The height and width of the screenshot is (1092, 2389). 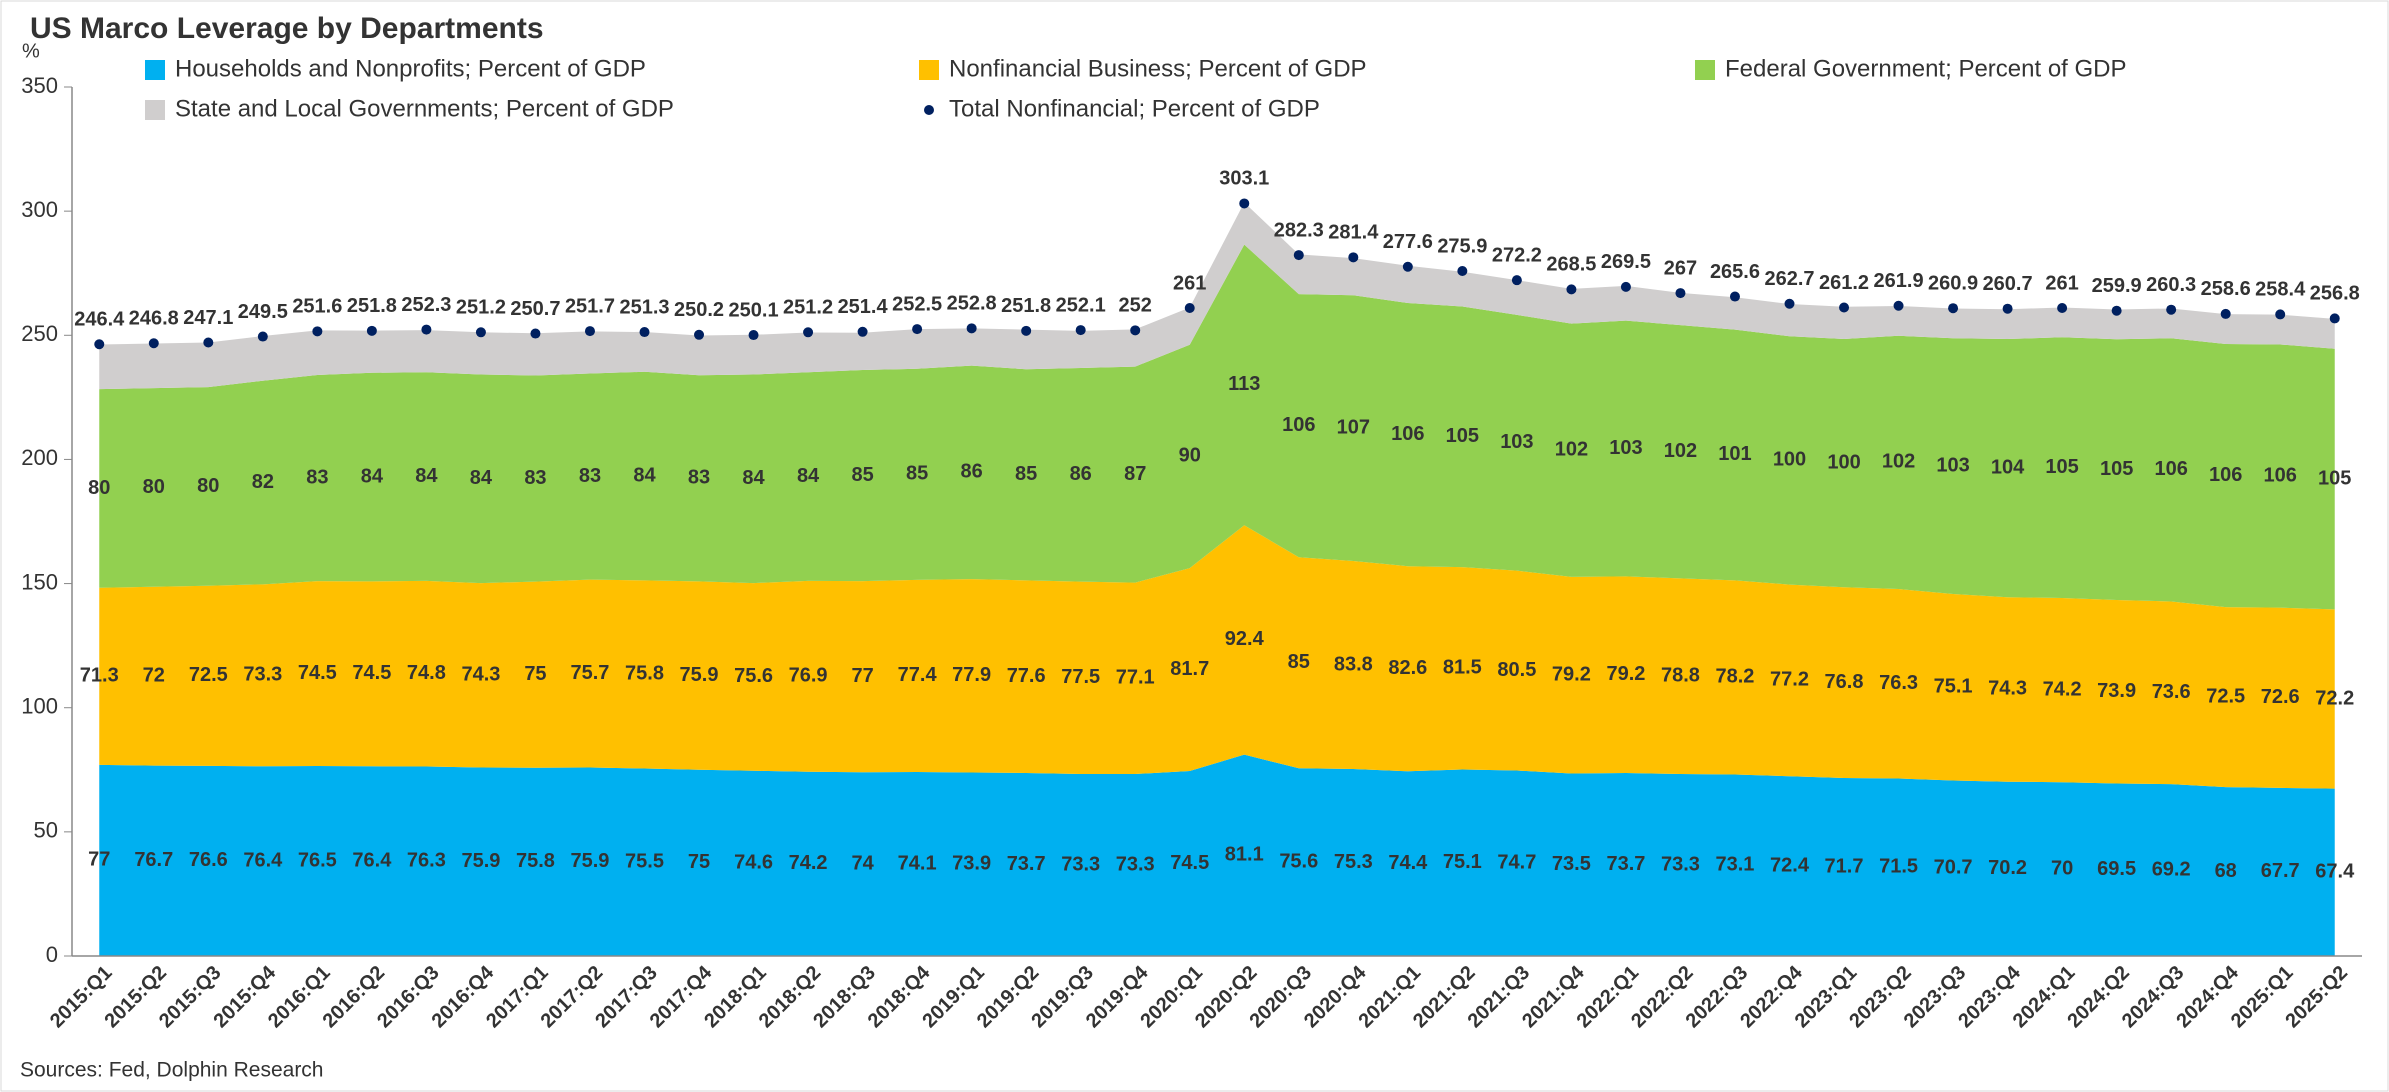 I want to click on data-label: 252.1, so click(x=1081, y=305).